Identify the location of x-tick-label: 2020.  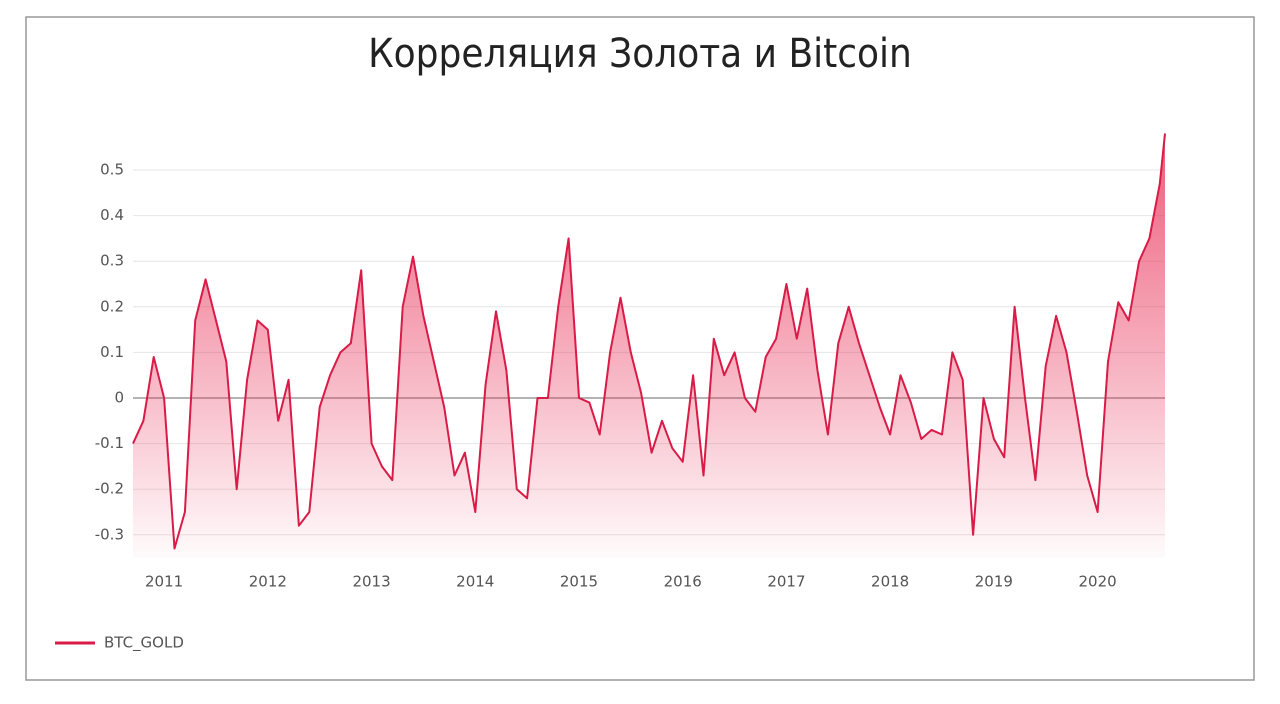
(1097, 582).